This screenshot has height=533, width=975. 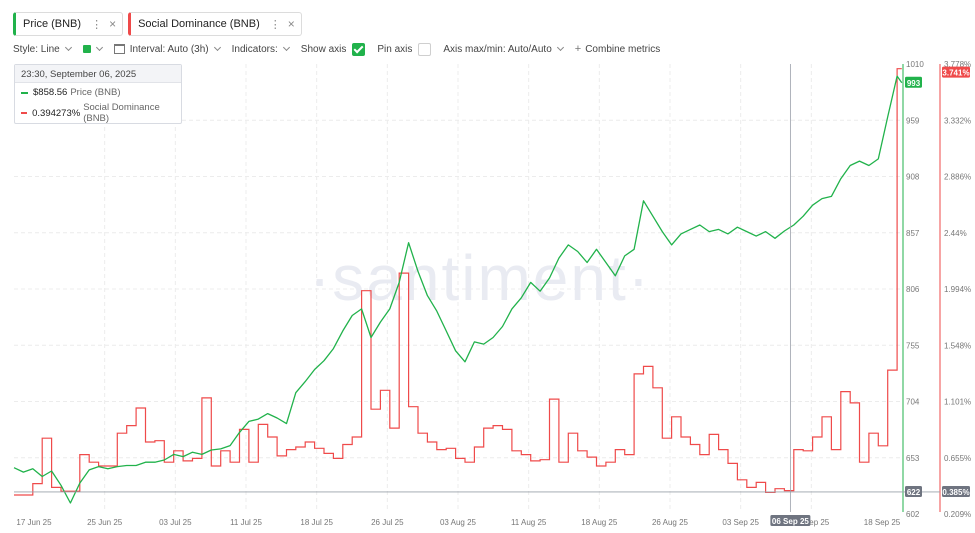 I want to click on show-axis-toggle: Show axis, so click(x=333, y=49).